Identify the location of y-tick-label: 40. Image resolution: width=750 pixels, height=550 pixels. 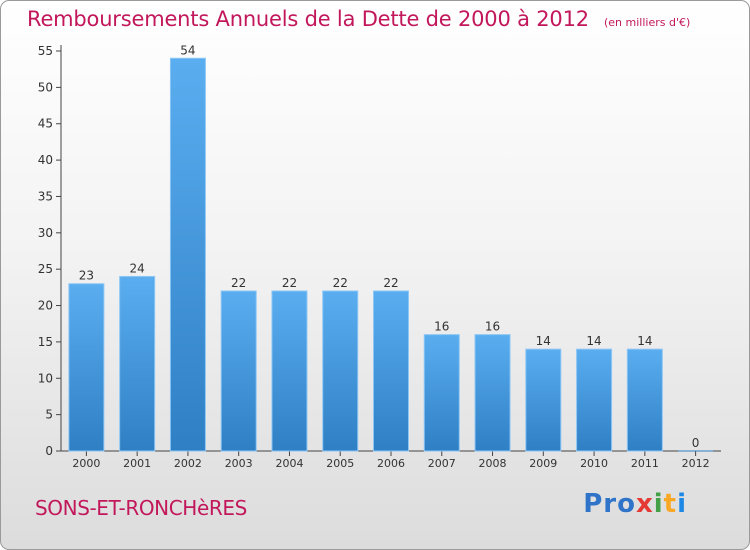
(45, 160).